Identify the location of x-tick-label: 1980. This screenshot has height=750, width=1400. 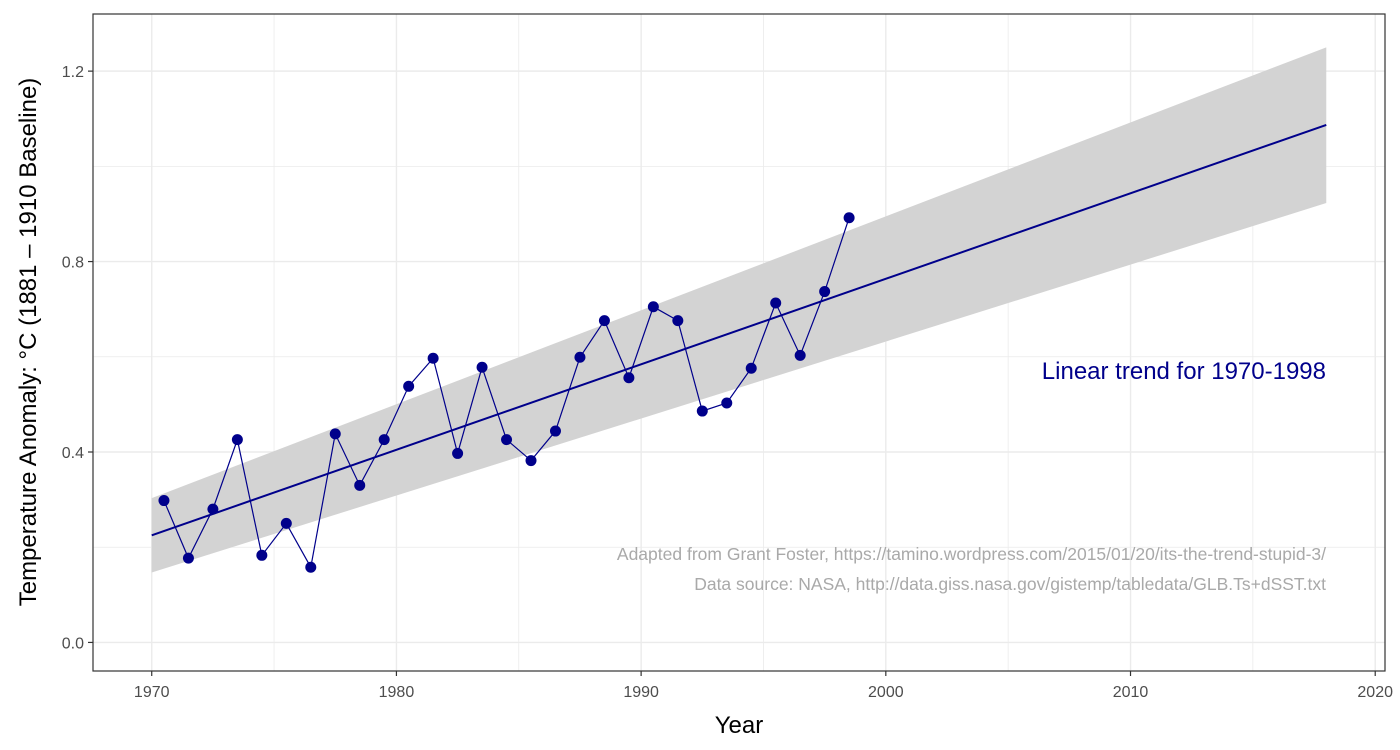
(397, 692).